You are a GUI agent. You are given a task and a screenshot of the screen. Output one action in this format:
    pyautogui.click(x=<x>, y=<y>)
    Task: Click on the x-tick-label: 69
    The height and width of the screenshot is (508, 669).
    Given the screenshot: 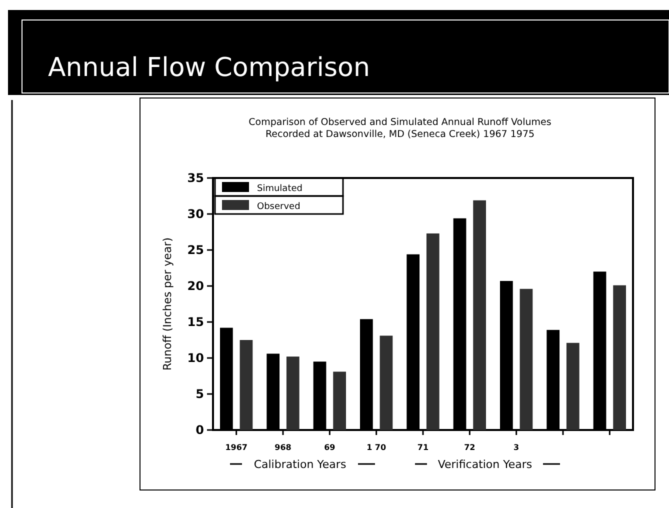 What is the action you would take?
    pyautogui.click(x=330, y=447)
    